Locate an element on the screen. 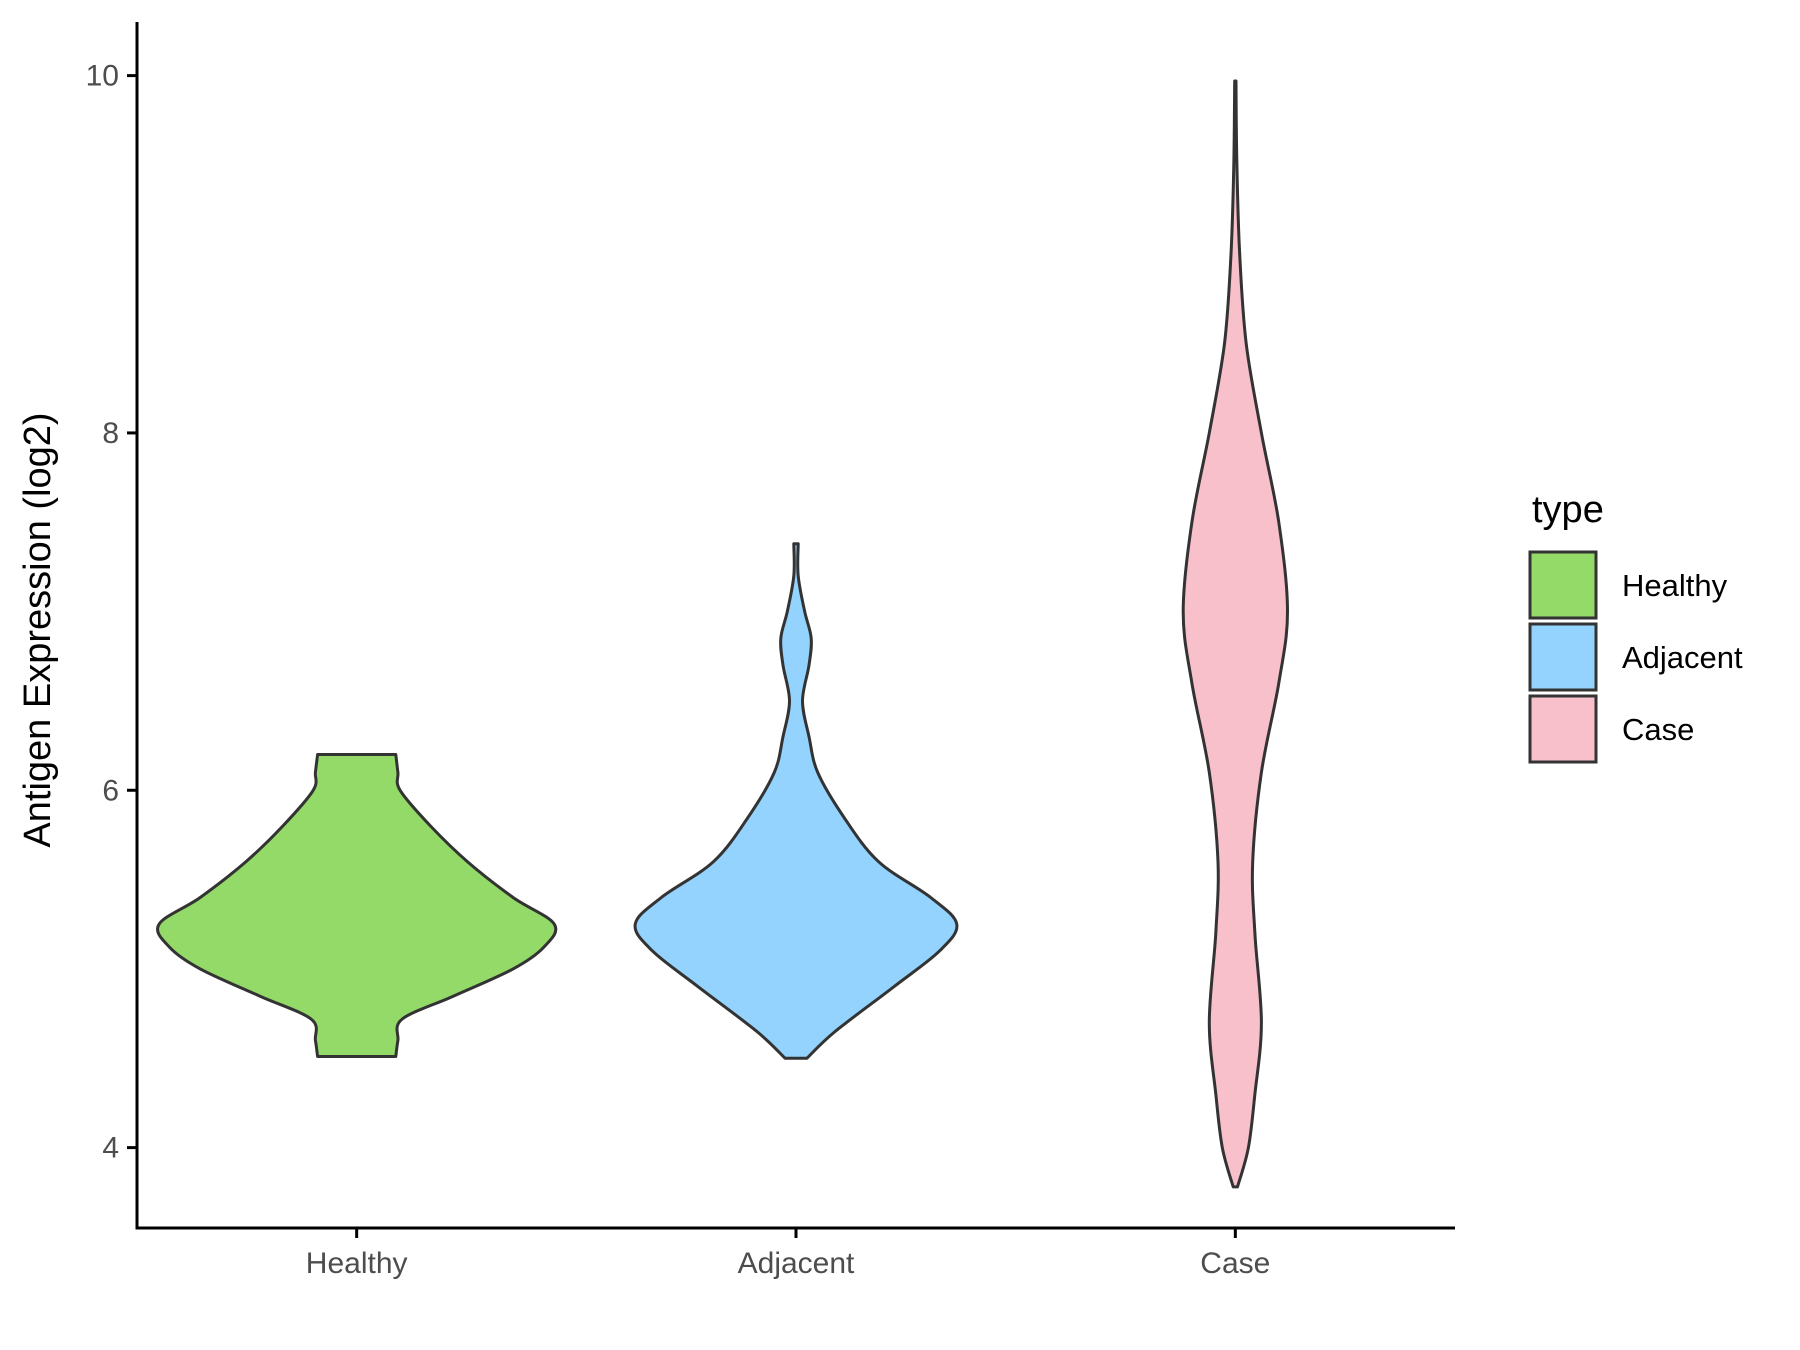 The width and height of the screenshot is (1800, 1350). violin-adjacent is located at coordinates (796, 801).